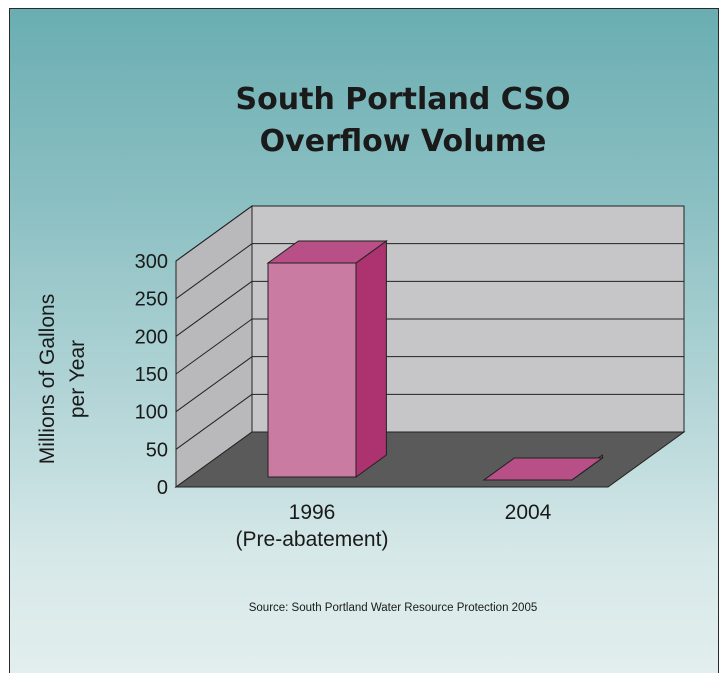 This screenshot has width=722, height=674. Describe the element at coordinates (312, 512) in the screenshot. I see `x-tick-label: 1996` at that location.